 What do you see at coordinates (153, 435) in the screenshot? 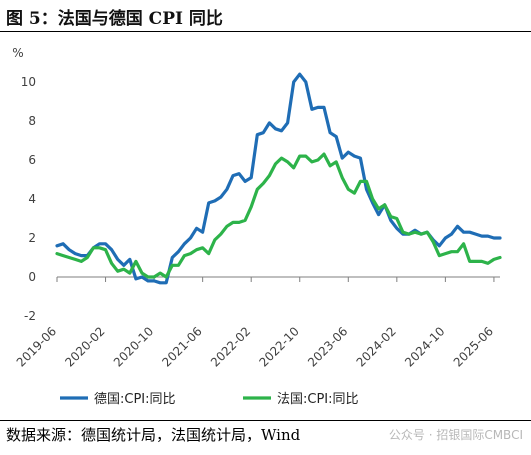
I see `source-note: 数据来源：德国统计局，法国统计局，Wind` at bounding box center [153, 435].